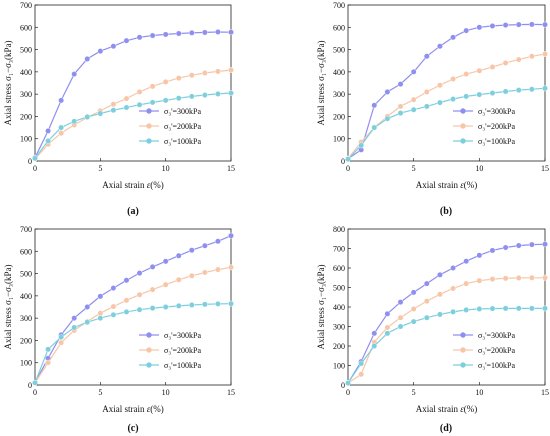  I want to click on y-tick-label: 500, so click(339, 288).